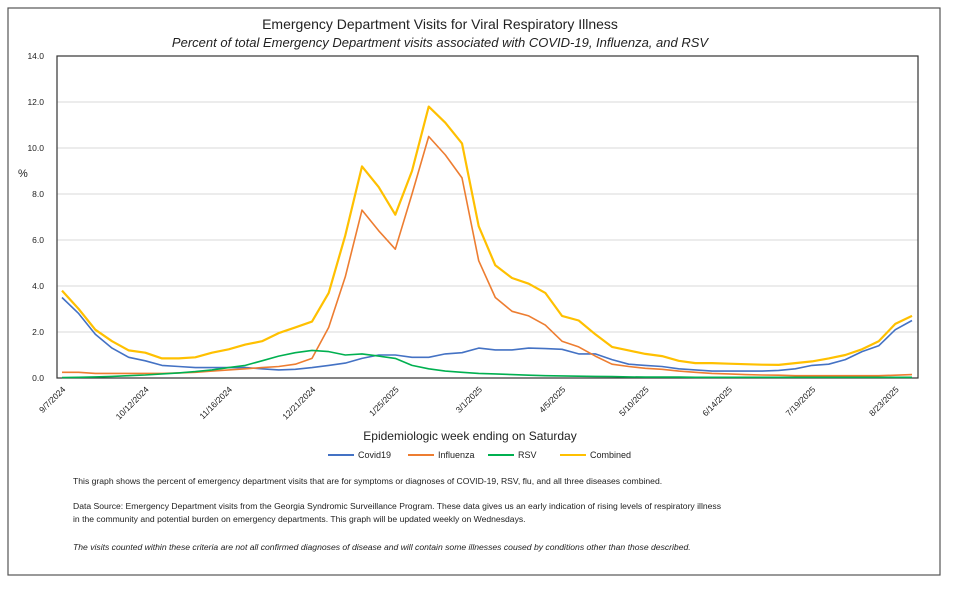 This screenshot has width=980, height=616. Describe the element at coordinates (469, 436) in the screenshot. I see `x-axis-label: Epidemiologic week ending on Saturday` at that location.